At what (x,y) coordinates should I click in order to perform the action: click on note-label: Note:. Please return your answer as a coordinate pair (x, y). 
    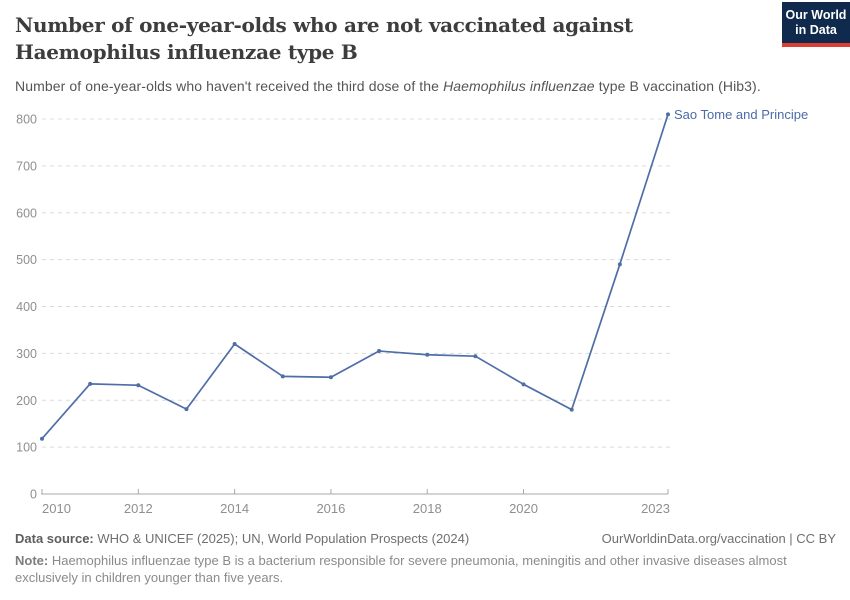
    Looking at the image, I should click on (32, 560).